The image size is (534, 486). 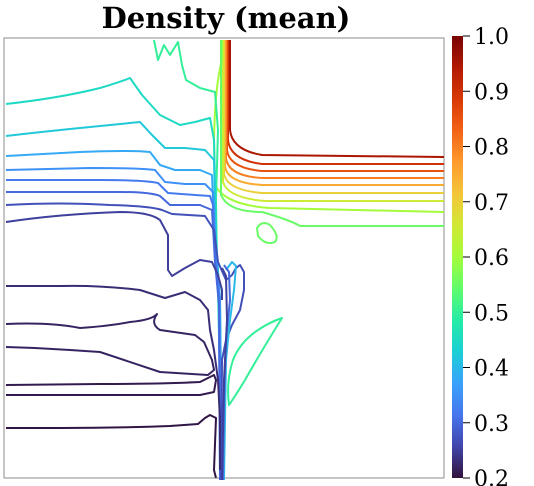 I want to click on colorbar-tick-label: 0.7, so click(x=491, y=203).